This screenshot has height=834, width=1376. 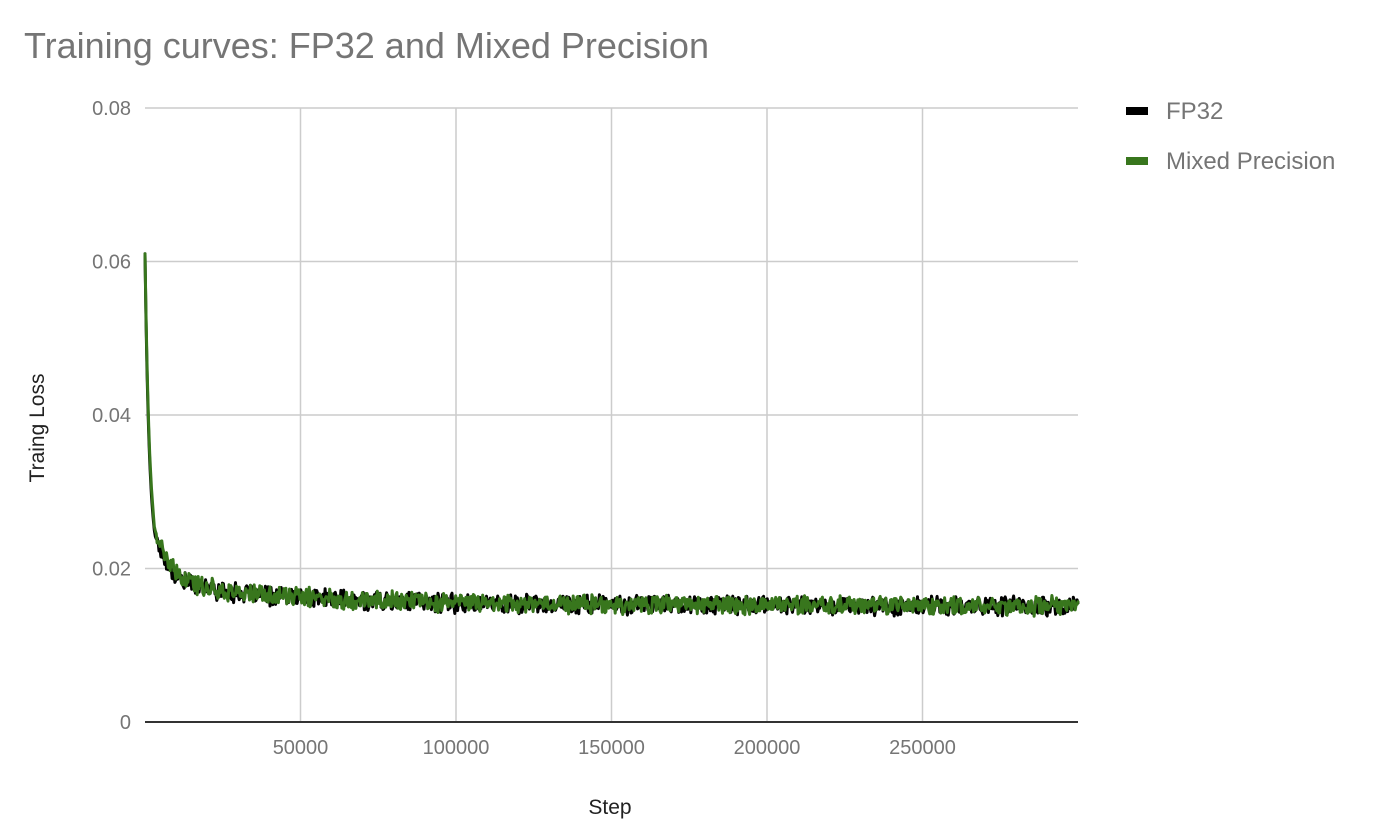 What do you see at coordinates (37, 428) in the screenshot?
I see `y-axis-label: Traing Loss` at bounding box center [37, 428].